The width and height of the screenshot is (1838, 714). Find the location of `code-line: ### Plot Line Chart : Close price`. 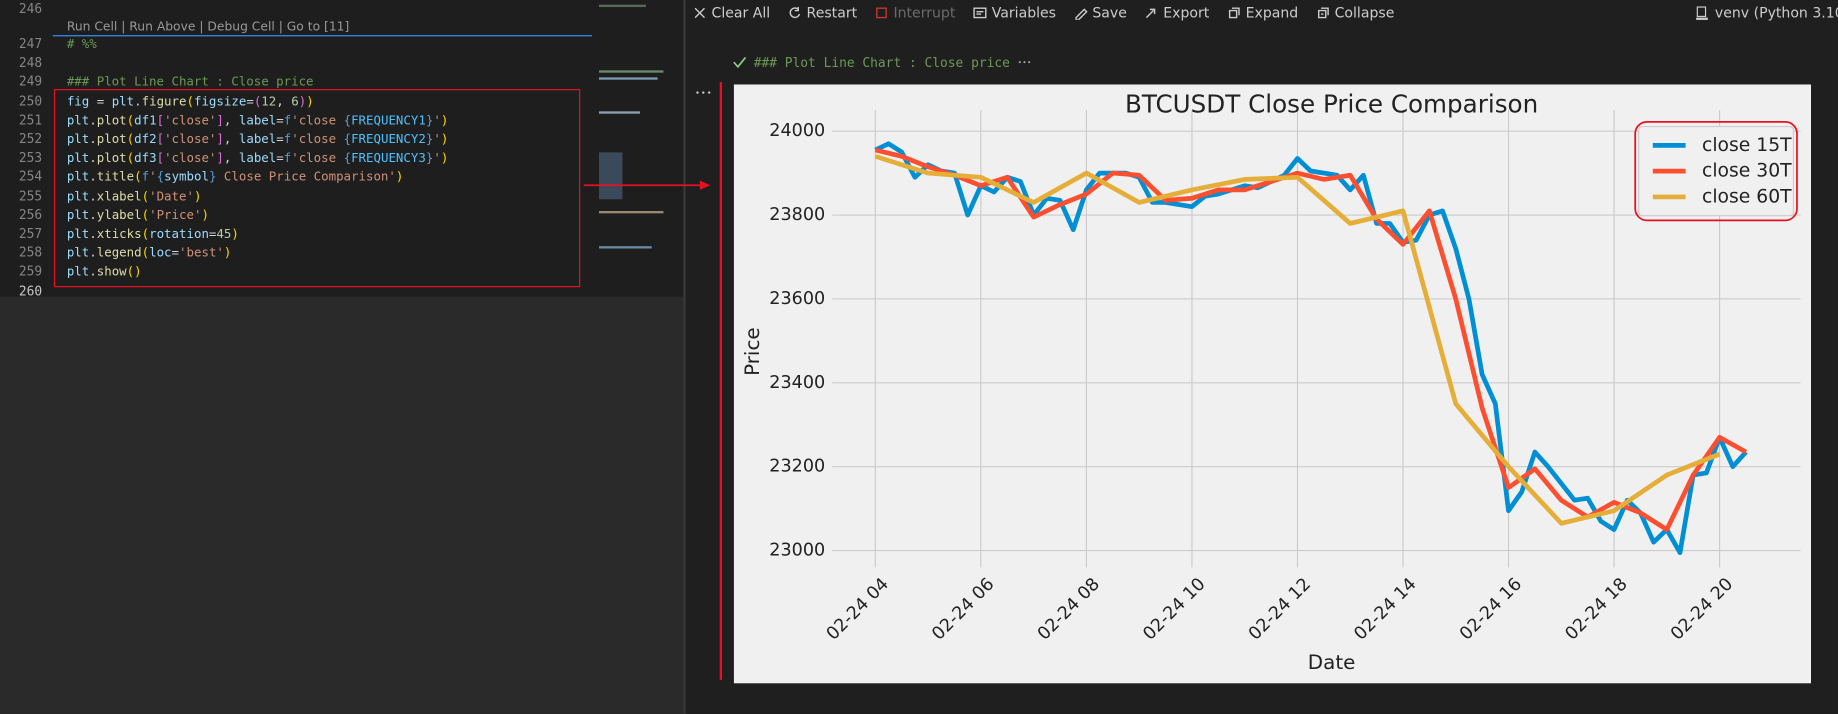

code-line: ### Plot Line Chart : Close price is located at coordinates (190, 82).